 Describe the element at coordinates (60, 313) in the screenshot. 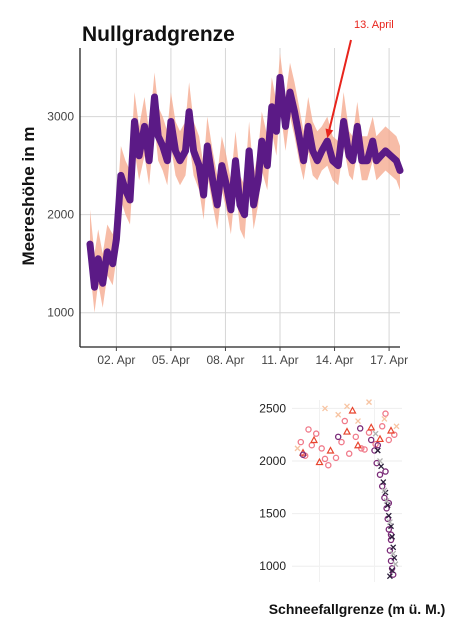

I see `chart1-y-tick-label: 1000` at that location.